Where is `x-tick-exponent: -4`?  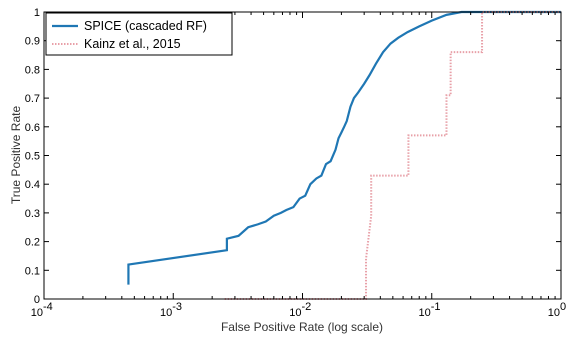
x-tick-exponent: -4 is located at coordinates (48, 307).